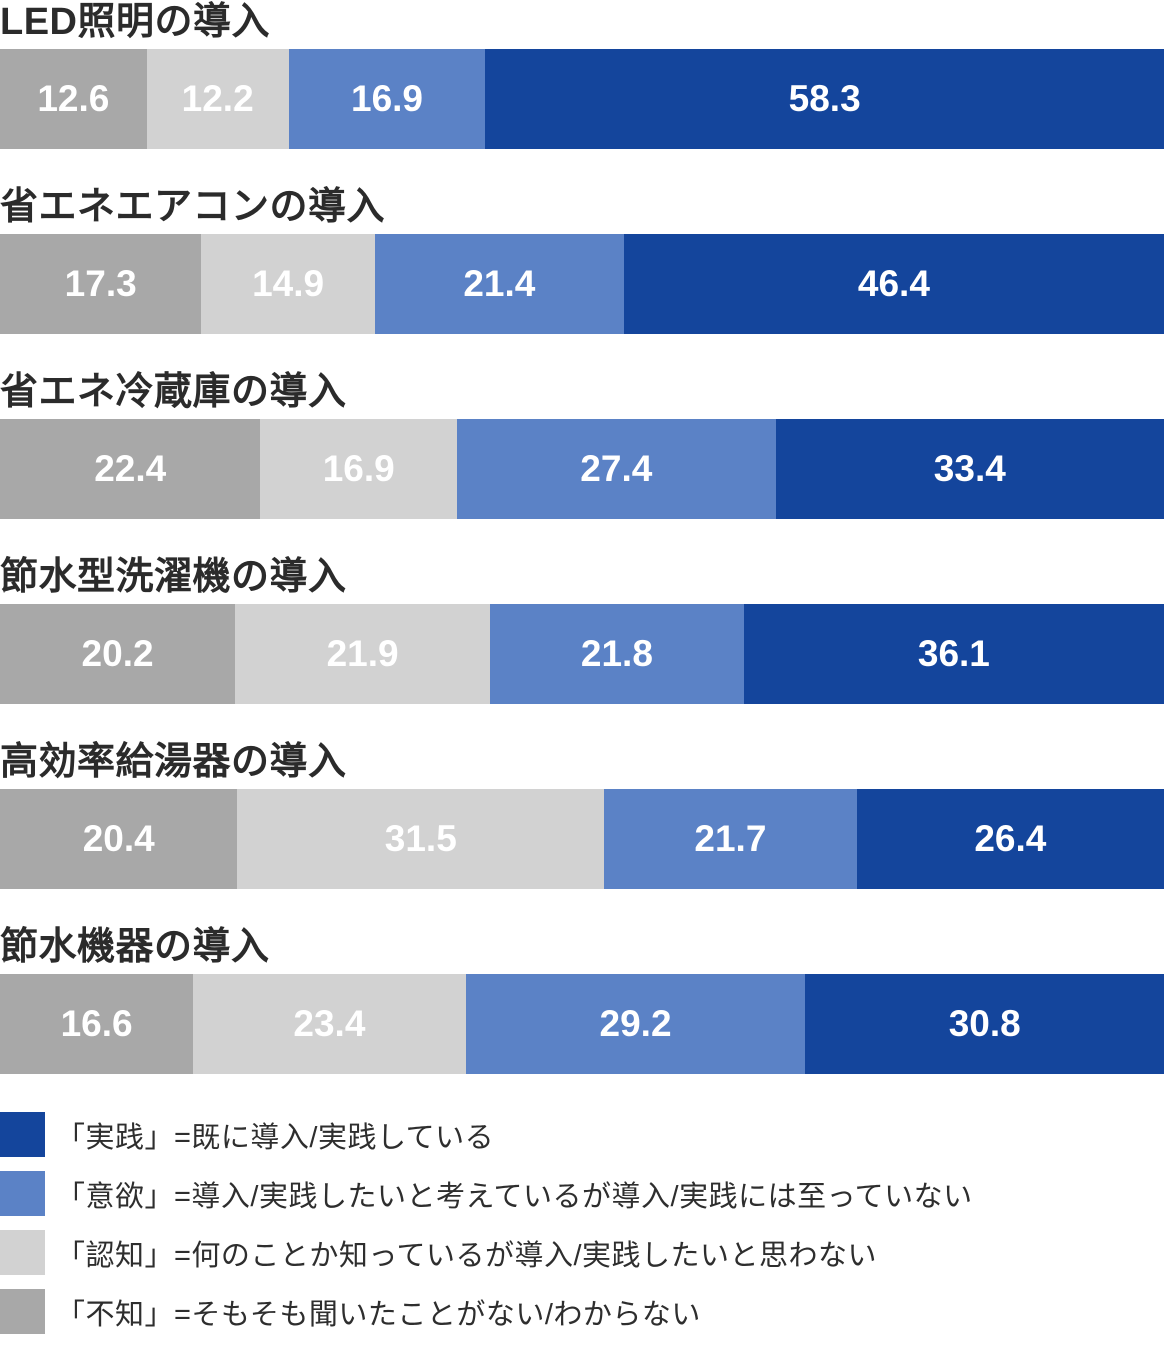  I want to click on segment-value-label: 20.4, so click(118, 838).